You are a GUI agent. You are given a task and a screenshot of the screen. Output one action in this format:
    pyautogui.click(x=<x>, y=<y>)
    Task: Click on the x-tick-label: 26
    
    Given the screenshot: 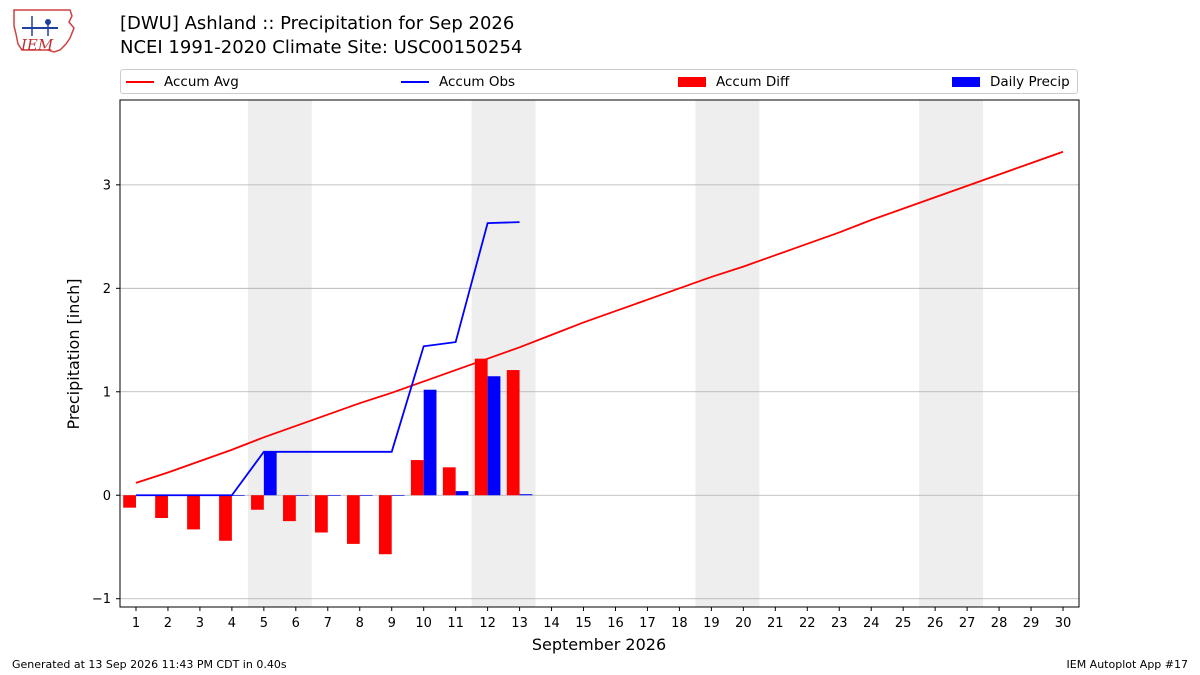 What is the action you would take?
    pyautogui.click(x=935, y=623)
    